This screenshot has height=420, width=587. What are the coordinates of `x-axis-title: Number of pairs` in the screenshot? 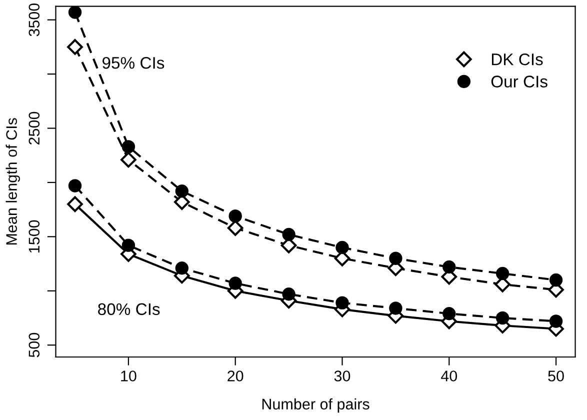 It's located at (316, 405).